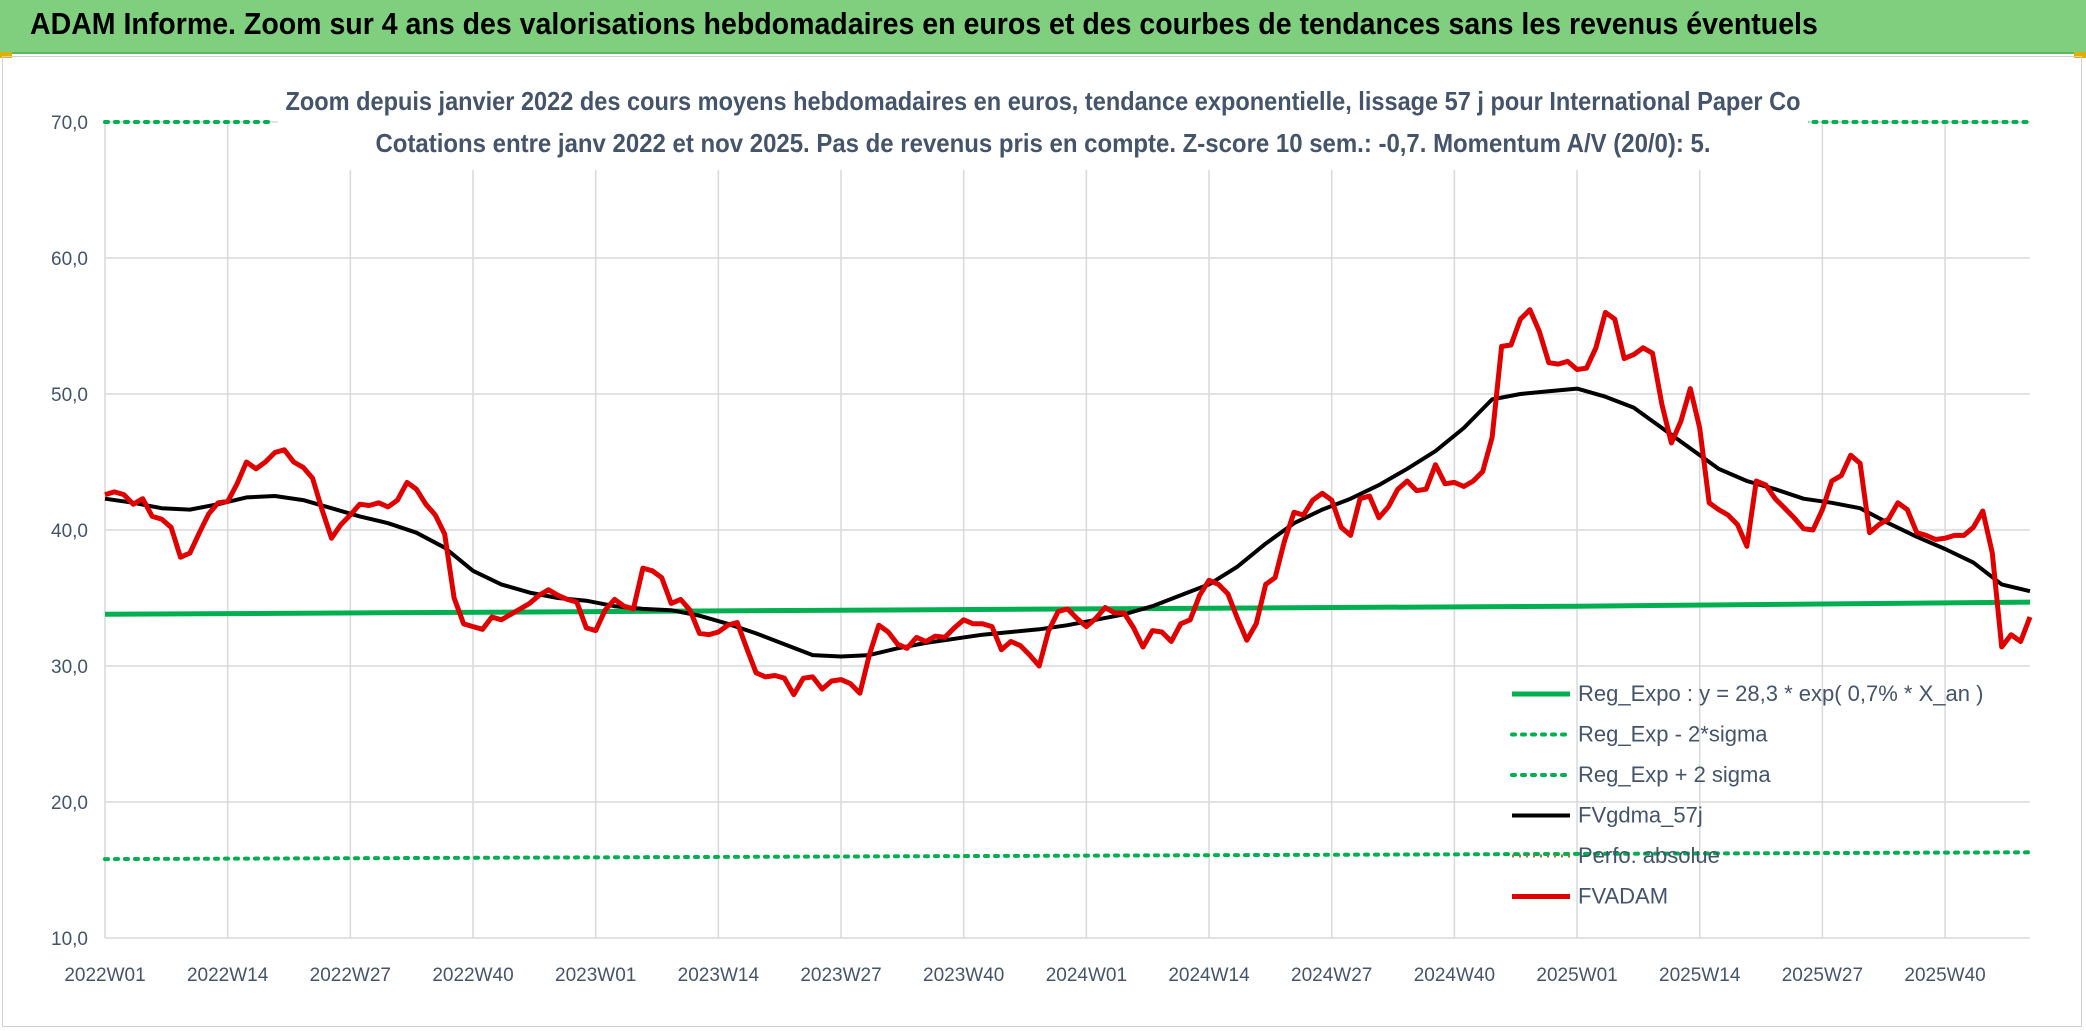 This screenshot has height=1031, width=2086. I want to click on legend-label: Reg_Expo : y = 28,3 * exp( 0,7% * X_an ), so click(1780, 693).